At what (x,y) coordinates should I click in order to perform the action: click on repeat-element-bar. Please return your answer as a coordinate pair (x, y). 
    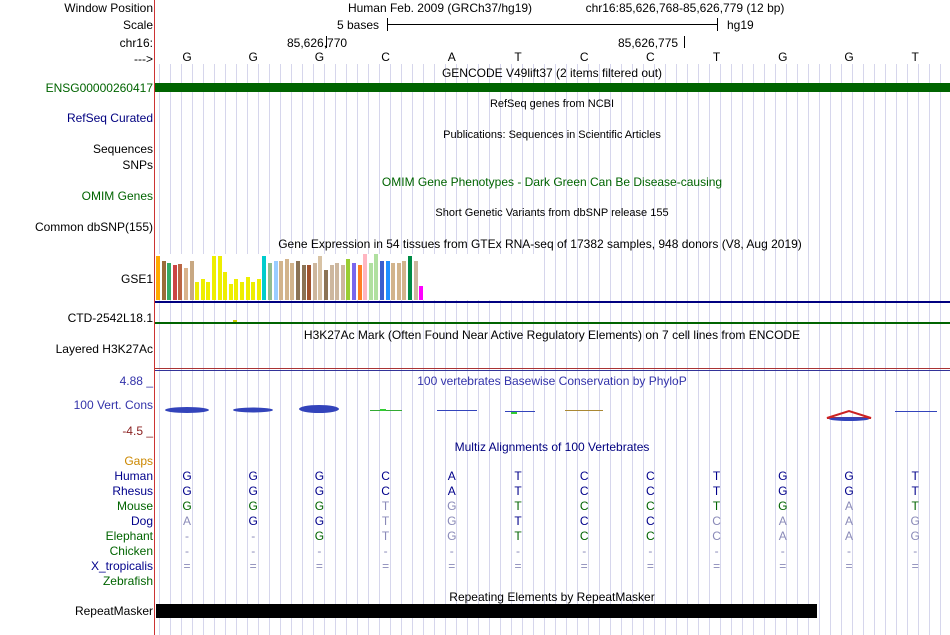
    Looking at the image, I should click on (486, 611).